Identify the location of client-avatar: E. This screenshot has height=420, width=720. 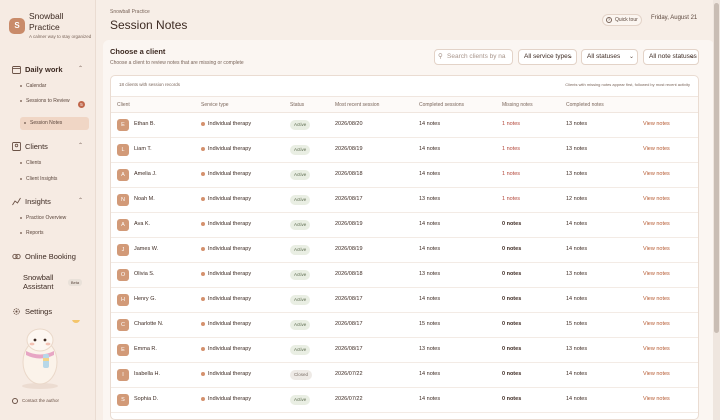
(123, 350).